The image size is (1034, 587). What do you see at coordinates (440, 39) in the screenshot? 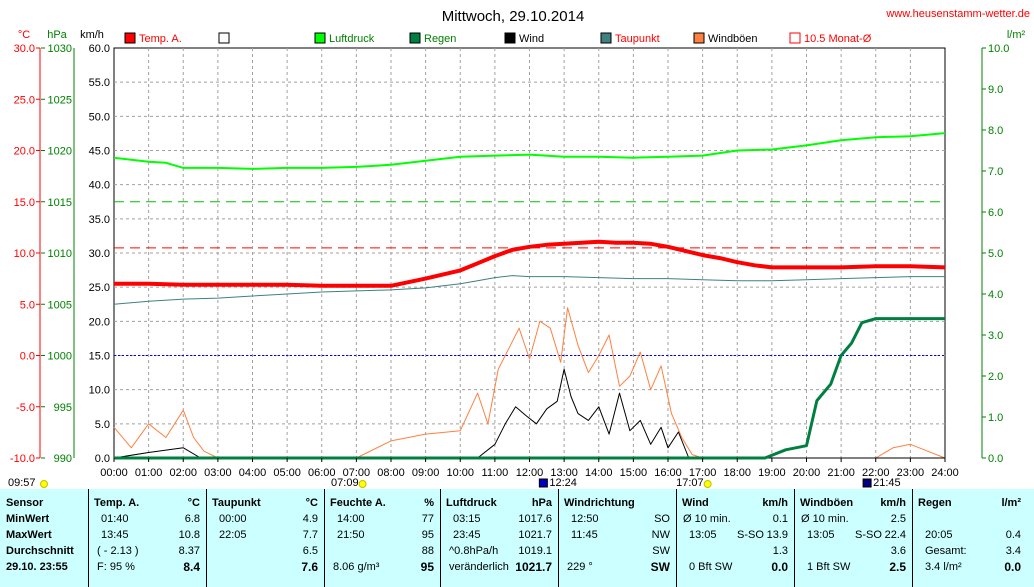
I see `legend-label: Regen` at bounding box center [440, 39].